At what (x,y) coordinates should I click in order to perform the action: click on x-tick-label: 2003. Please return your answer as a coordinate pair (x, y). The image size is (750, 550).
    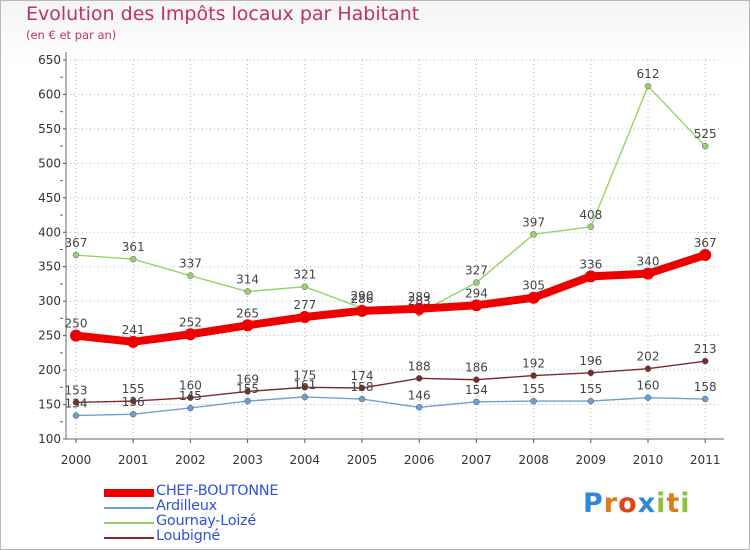
    Looking at the image, I should click on (247, 460).